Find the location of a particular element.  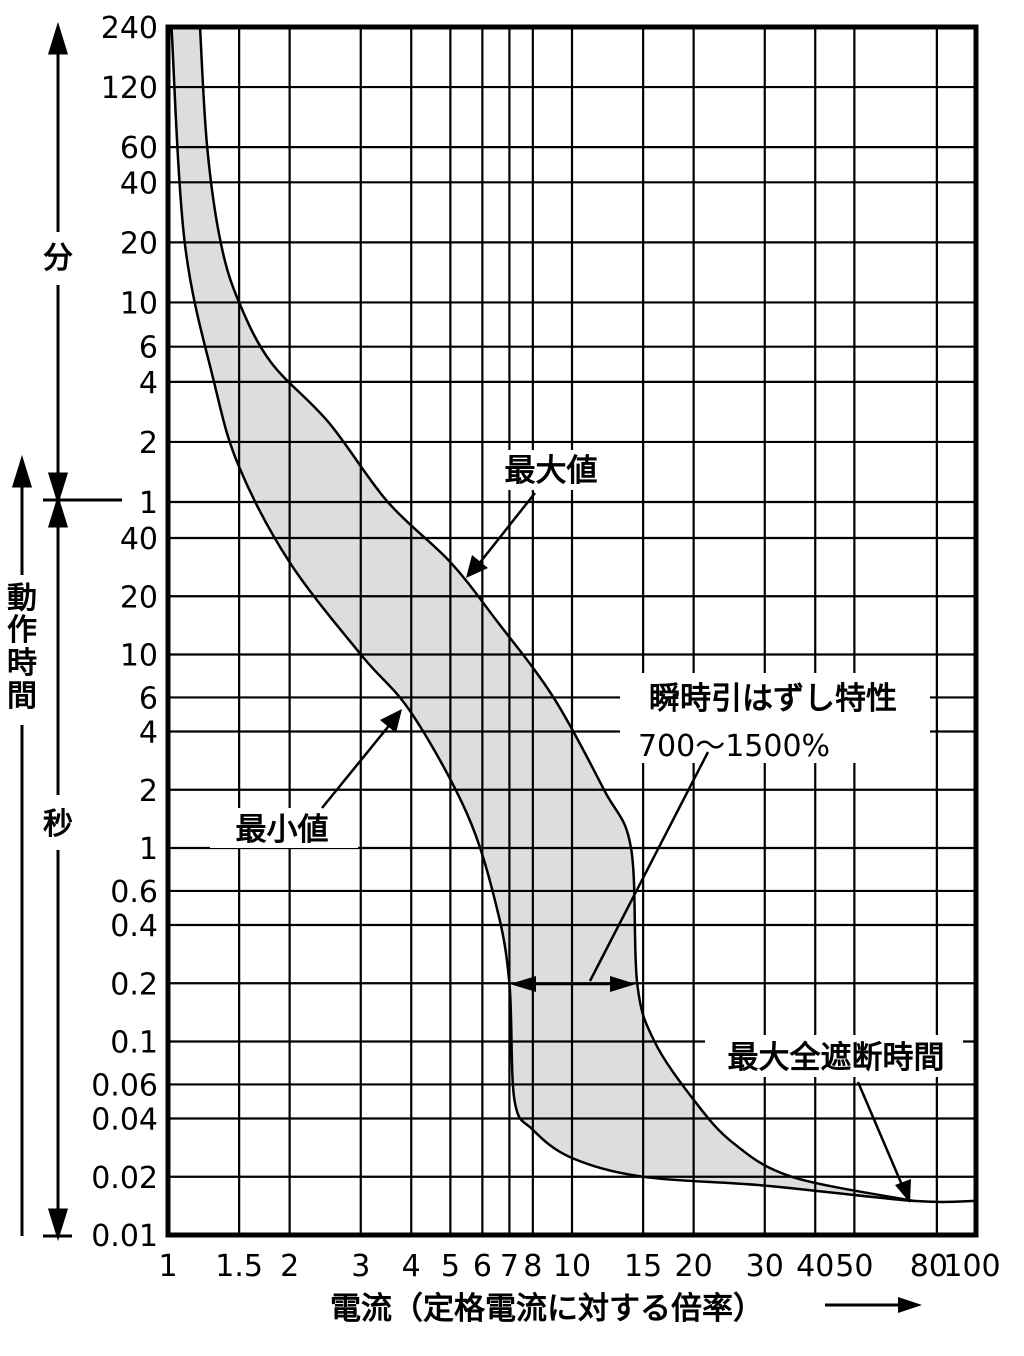

y-tick-label-minutes: 2 is located at coordinates (148, 443).